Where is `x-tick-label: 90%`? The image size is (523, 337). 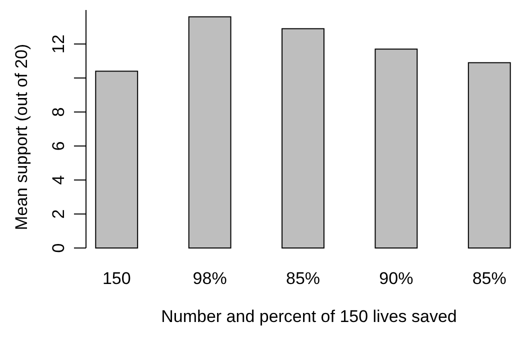 x-tick-label: 90% is located at coordinates (396, 278).